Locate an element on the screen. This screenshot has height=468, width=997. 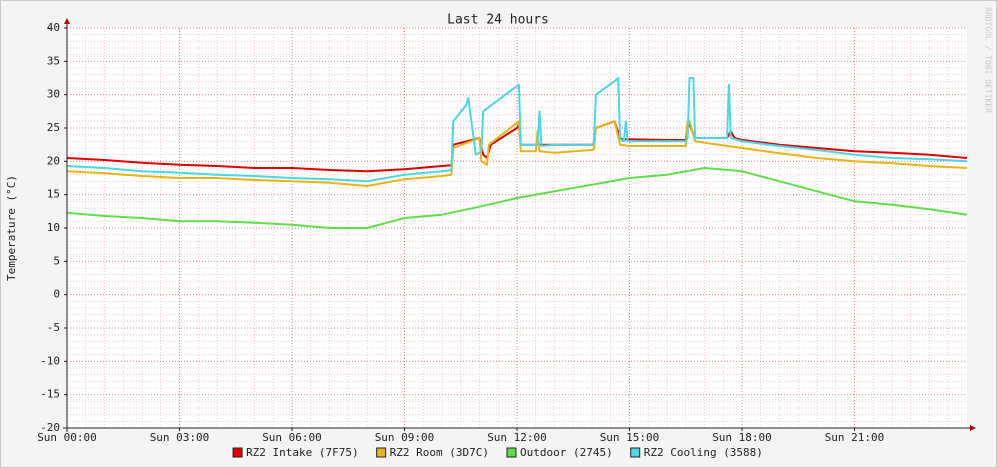
y-tick-label: 30 is located at coordinates (53, 94).